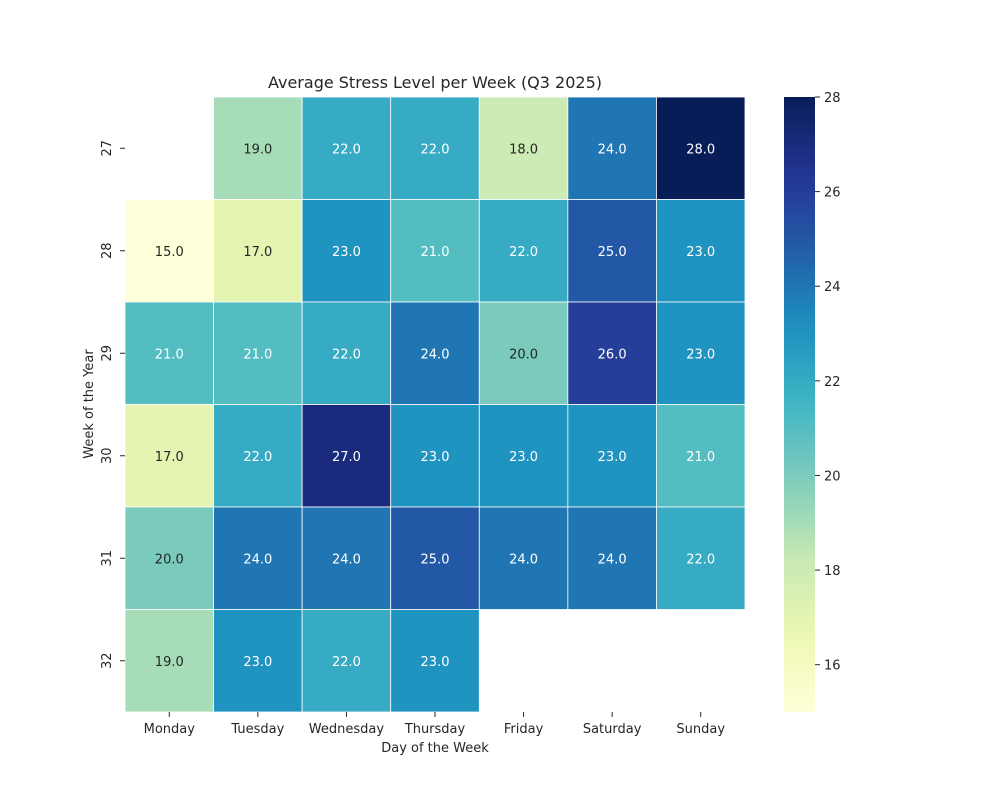 This screenshot has height=800, width=1000. Describe the element at coordinates (107, 660) in the screenshot. I see `y-tick-label: 32` at that location.